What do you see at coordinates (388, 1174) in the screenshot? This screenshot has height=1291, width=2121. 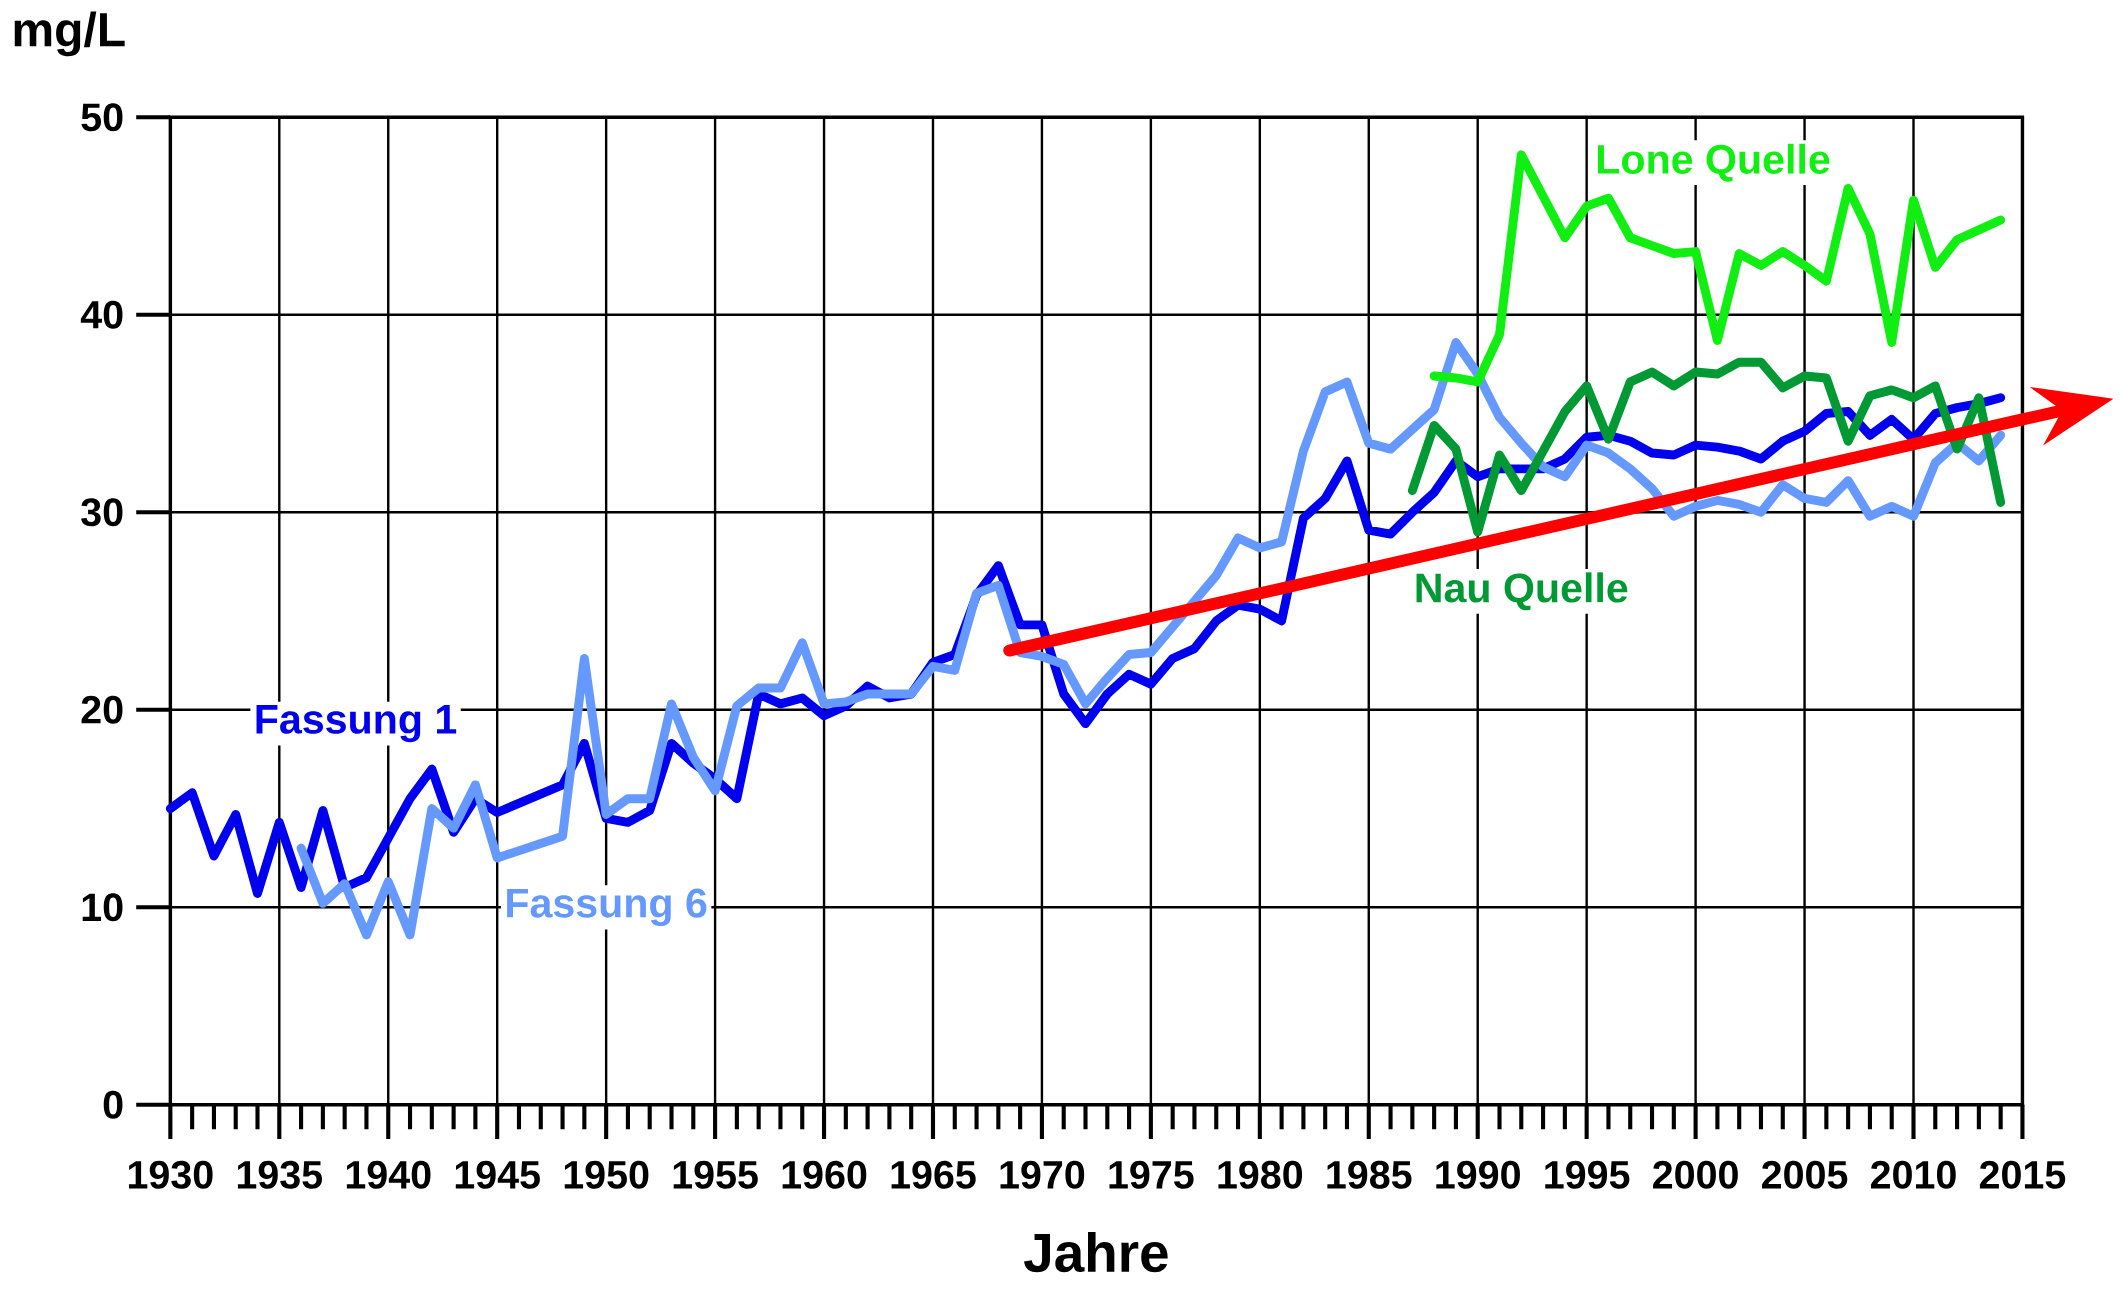 I see `x-tick-label: 1940` at bounding box center [388, 1174].